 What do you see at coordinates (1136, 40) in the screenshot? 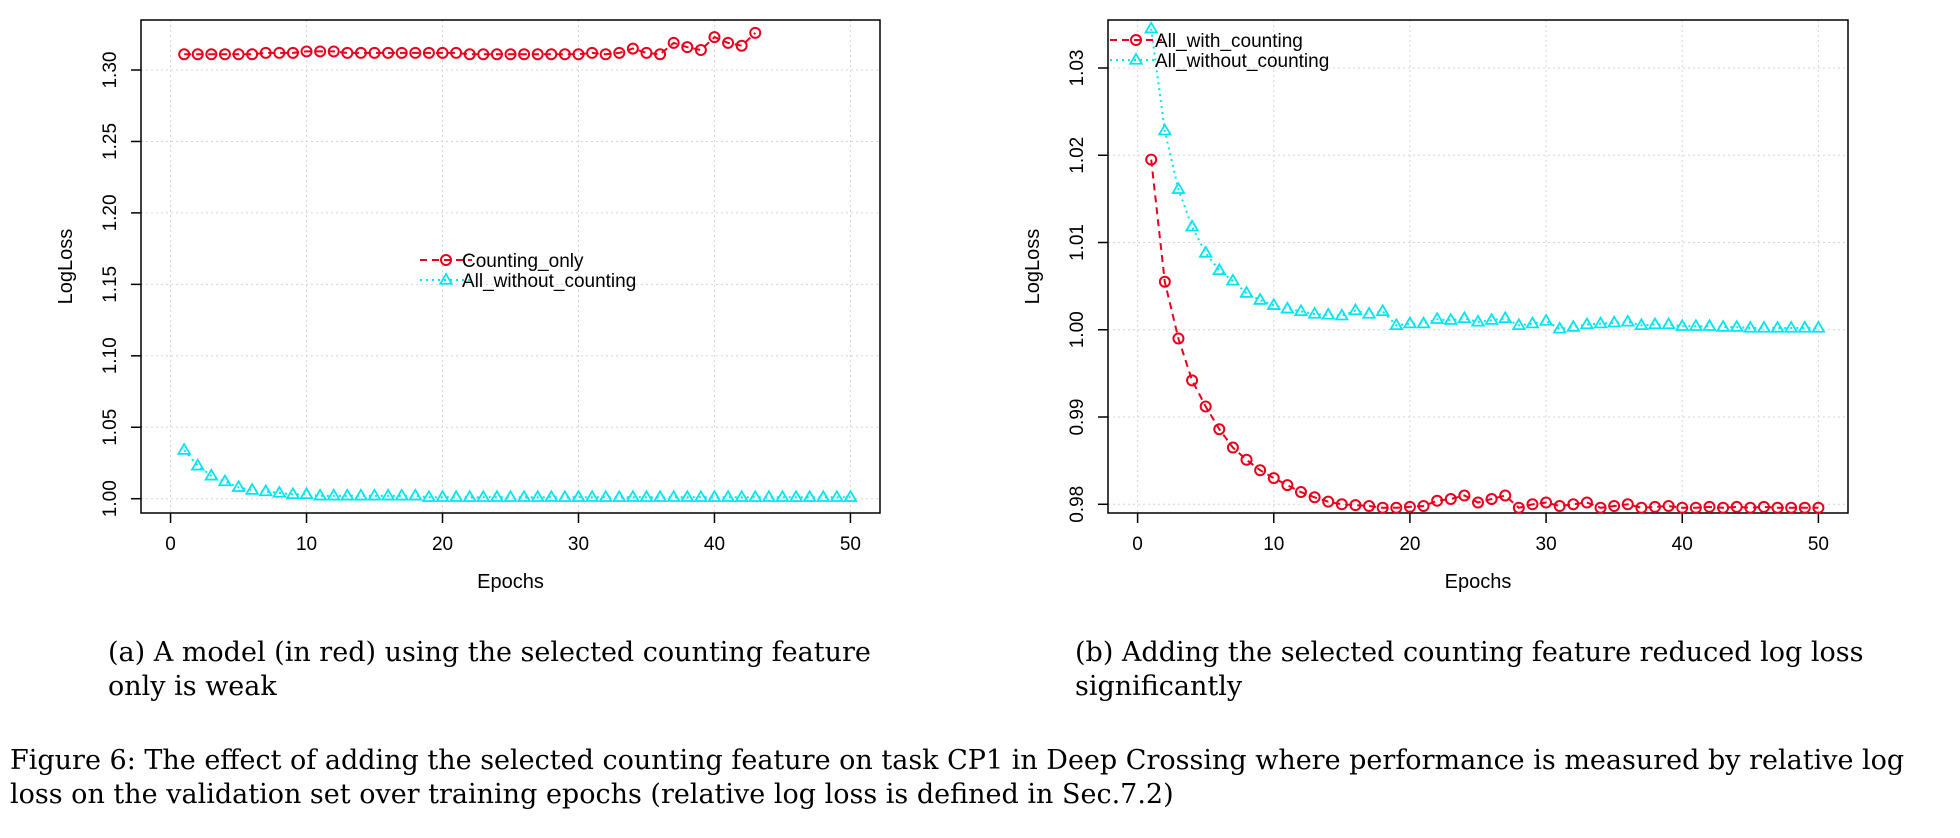
I see `legend-marker` at bounding box center [1136, 40].